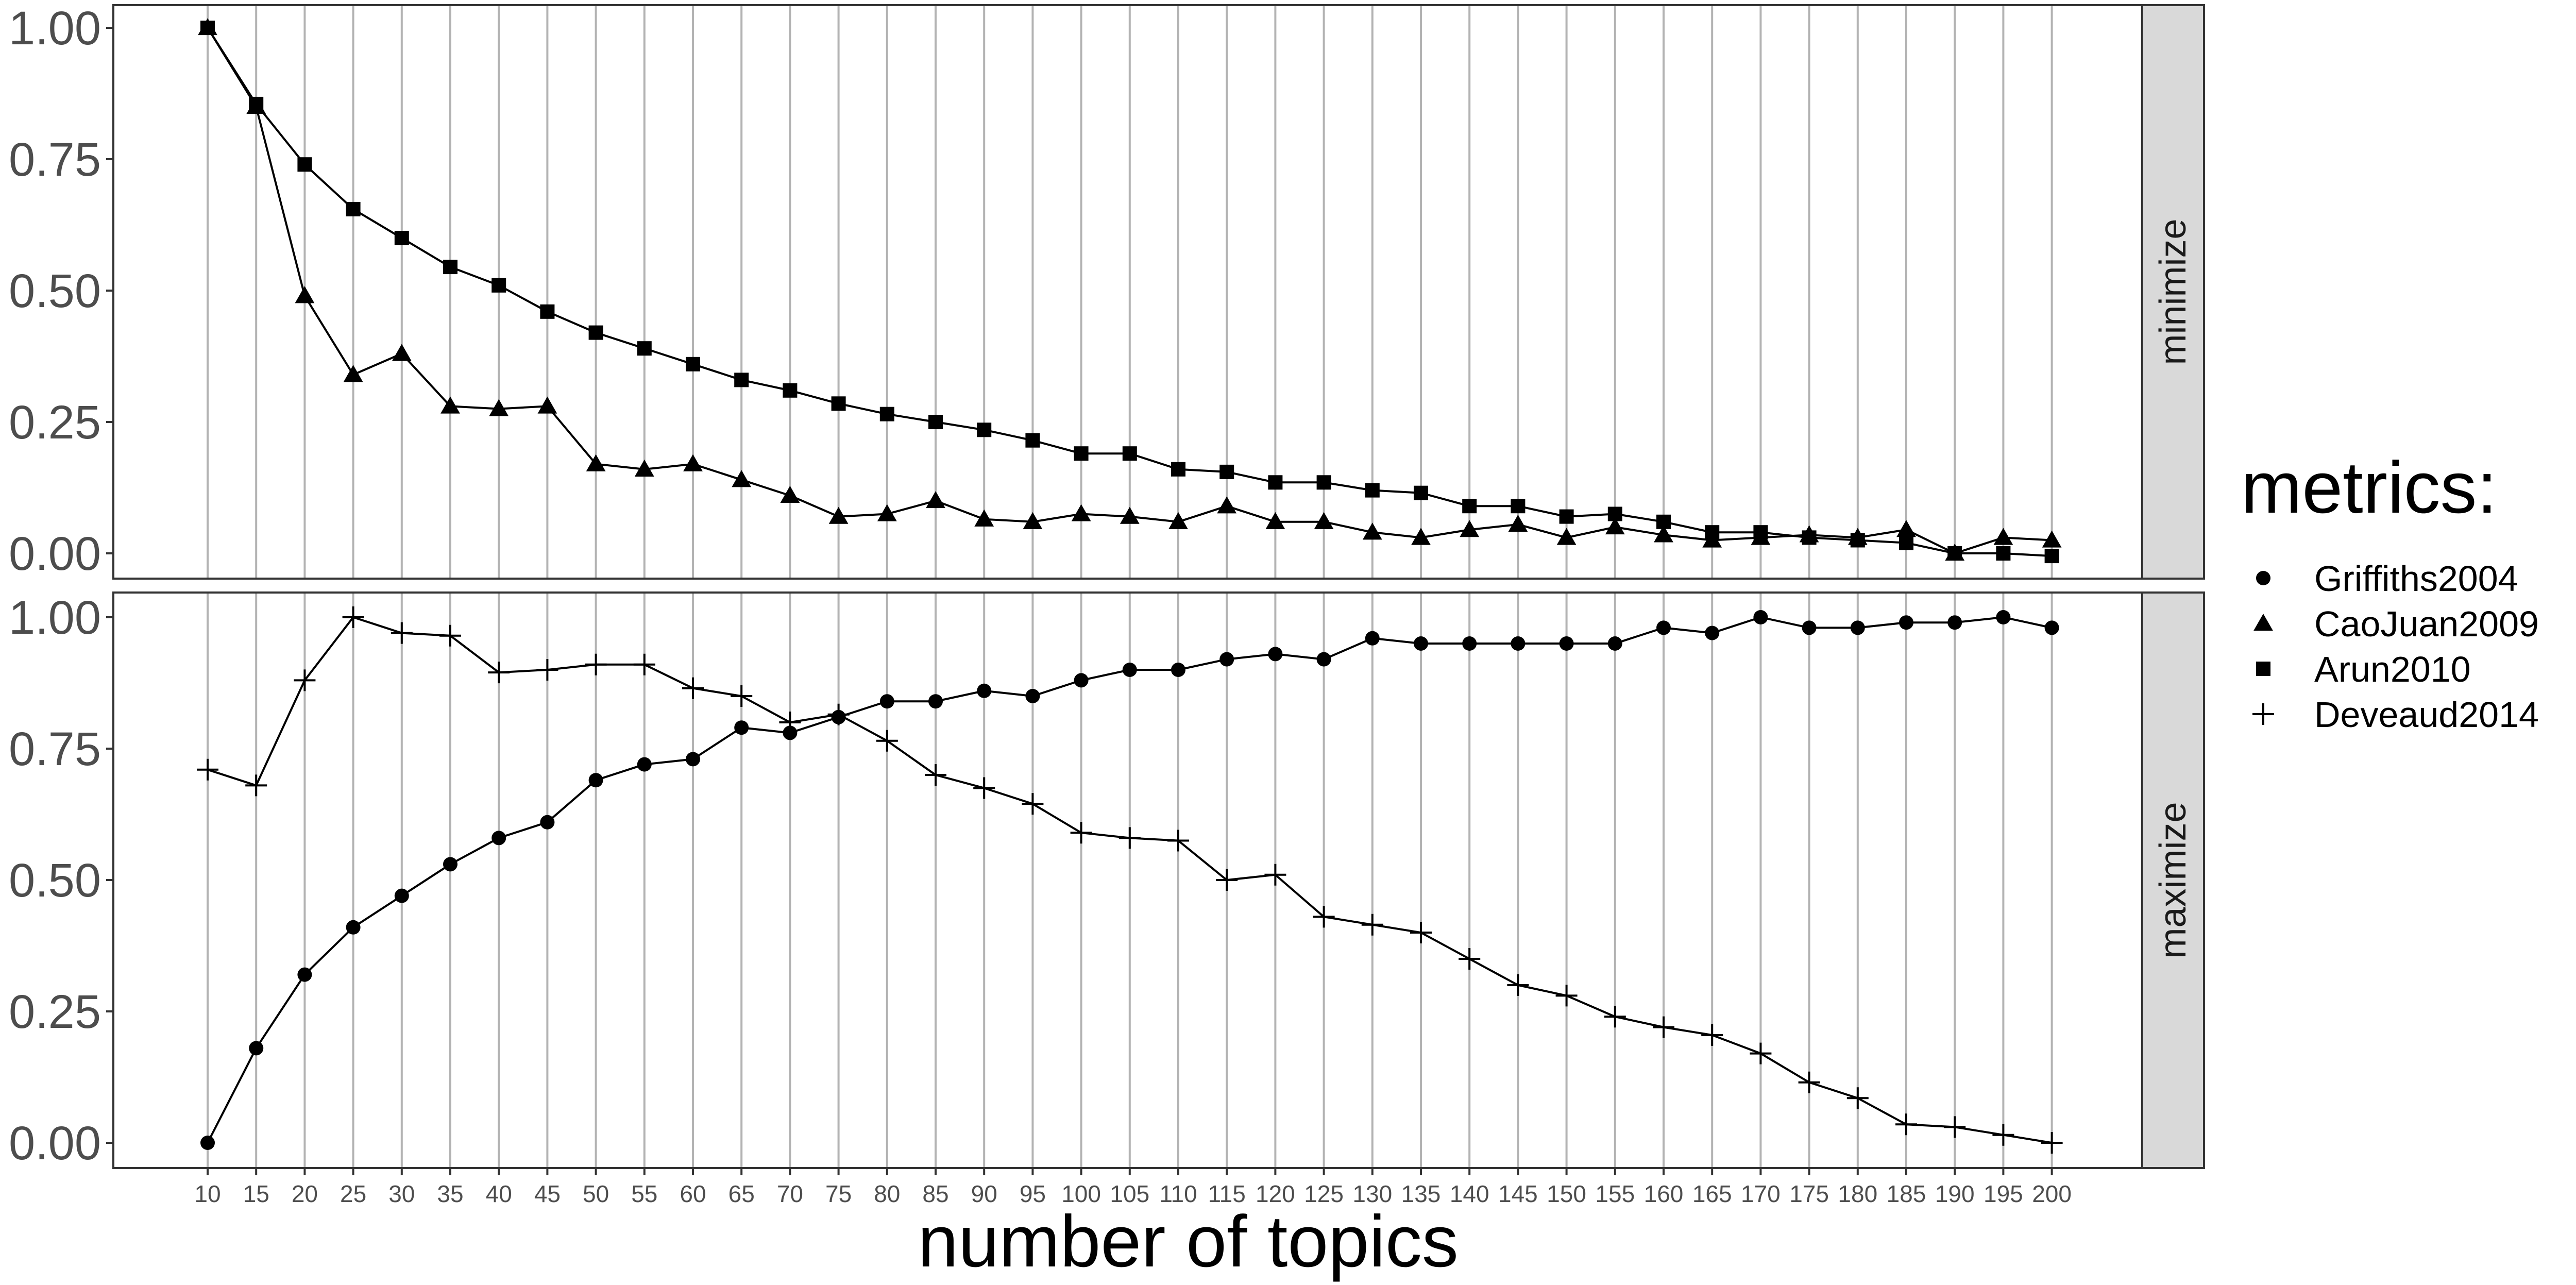  I want to click on y-tick-label: 0.00, so click(55, 1143).